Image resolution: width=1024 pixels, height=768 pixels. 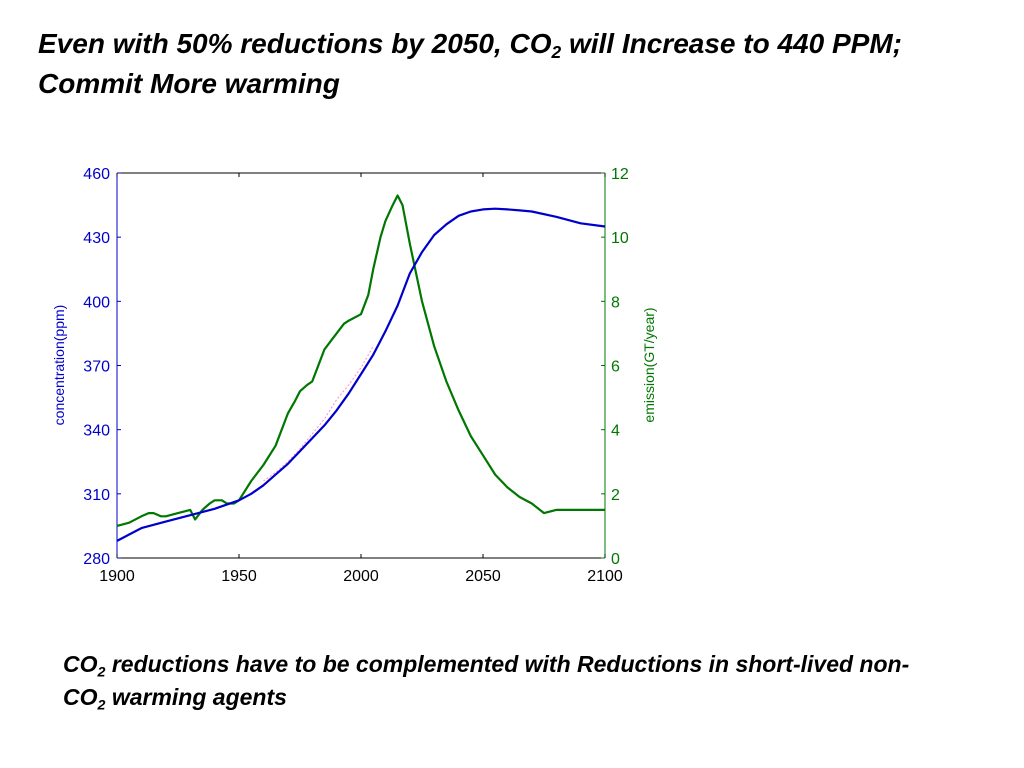 What do you see at coordinates (96, 367) in the screenshot?
I see `y-tick-label: 370` at bounding box center [96, 367].